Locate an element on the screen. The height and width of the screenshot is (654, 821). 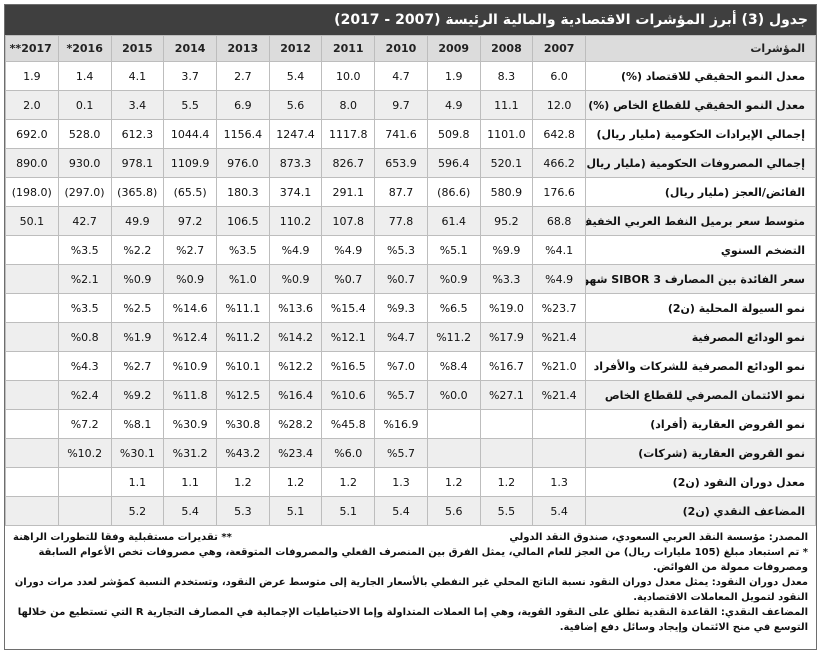
value-cell: %11.1 is located at coordinates (242, 308).